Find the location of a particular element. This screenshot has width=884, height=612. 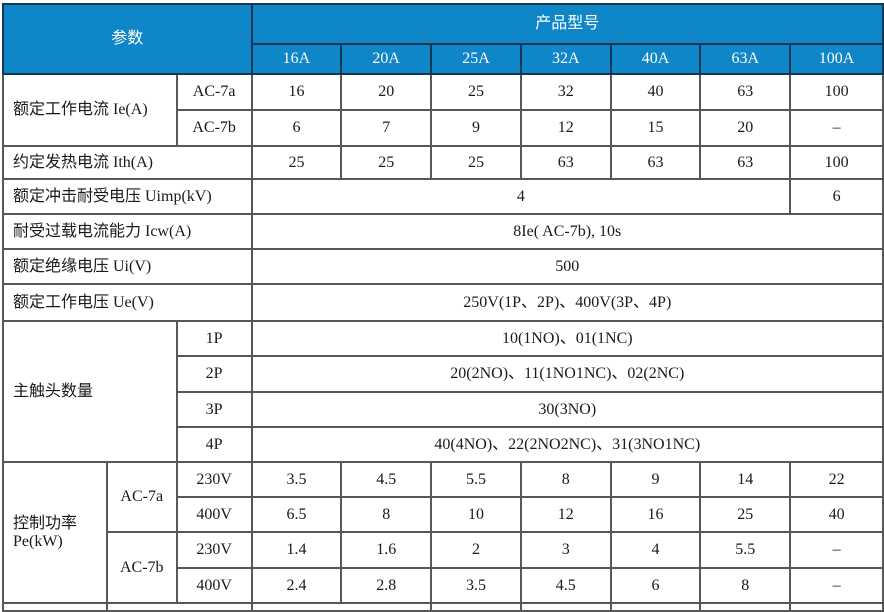

col-header-63a: 63A is located at coordinates (745, 59).